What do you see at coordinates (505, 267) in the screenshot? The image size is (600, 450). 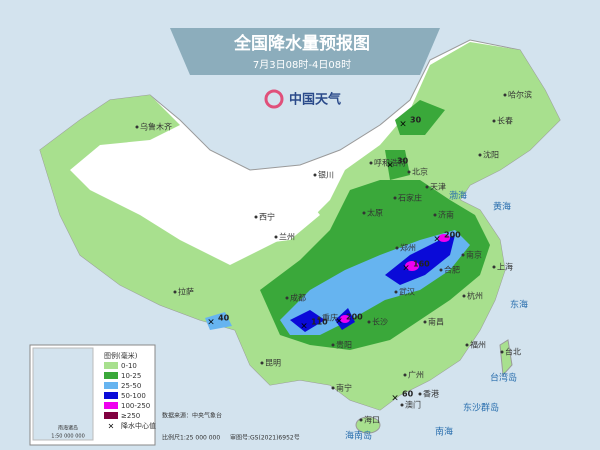 I see `city-label: 上海` at bounding box center [505, 267].